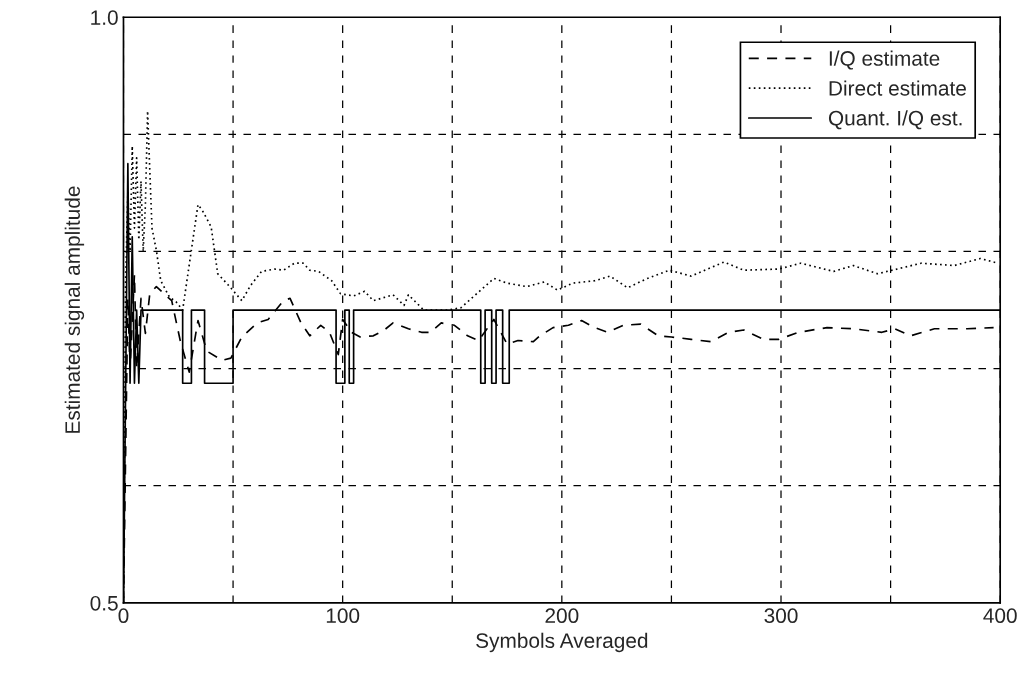 The image size is (1029, 689). Describe the element at coordinates (74, 309) in the screenshot. I see `y-axis-title: Estimated signal amplitude` at that location.